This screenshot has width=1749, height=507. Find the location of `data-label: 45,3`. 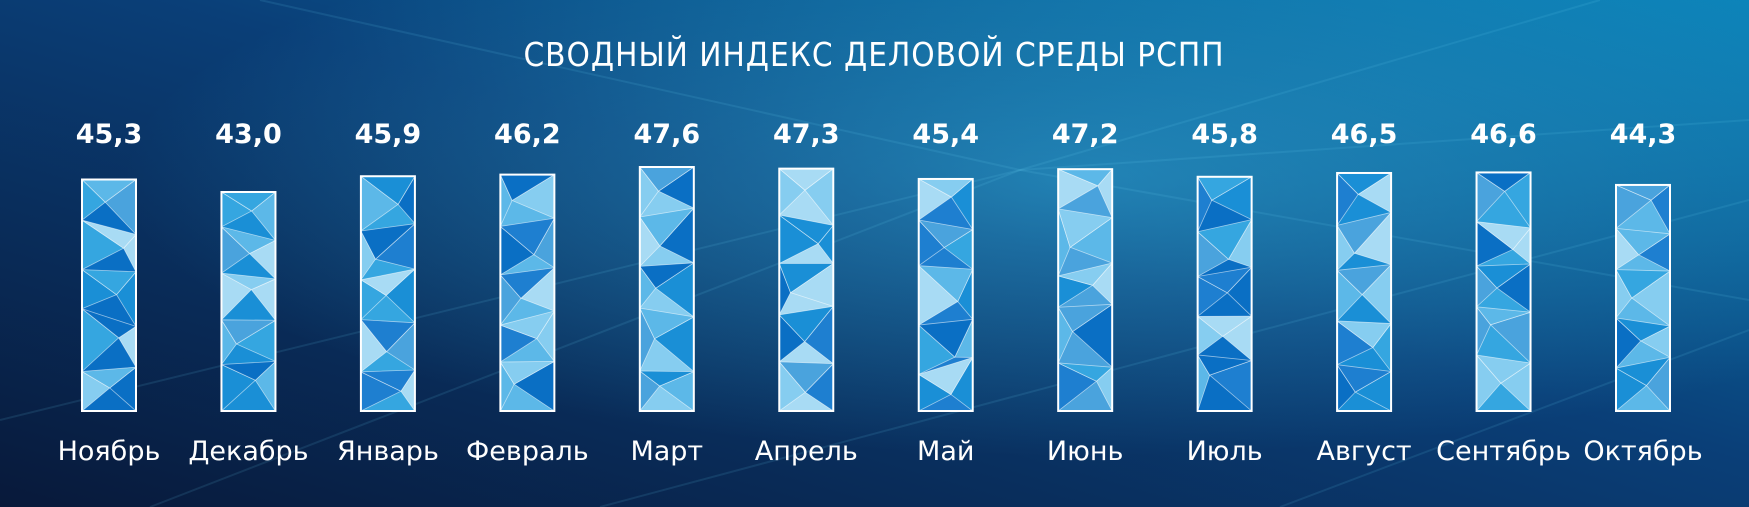

data-label: 45,3 is located at coordinates (109, 134).